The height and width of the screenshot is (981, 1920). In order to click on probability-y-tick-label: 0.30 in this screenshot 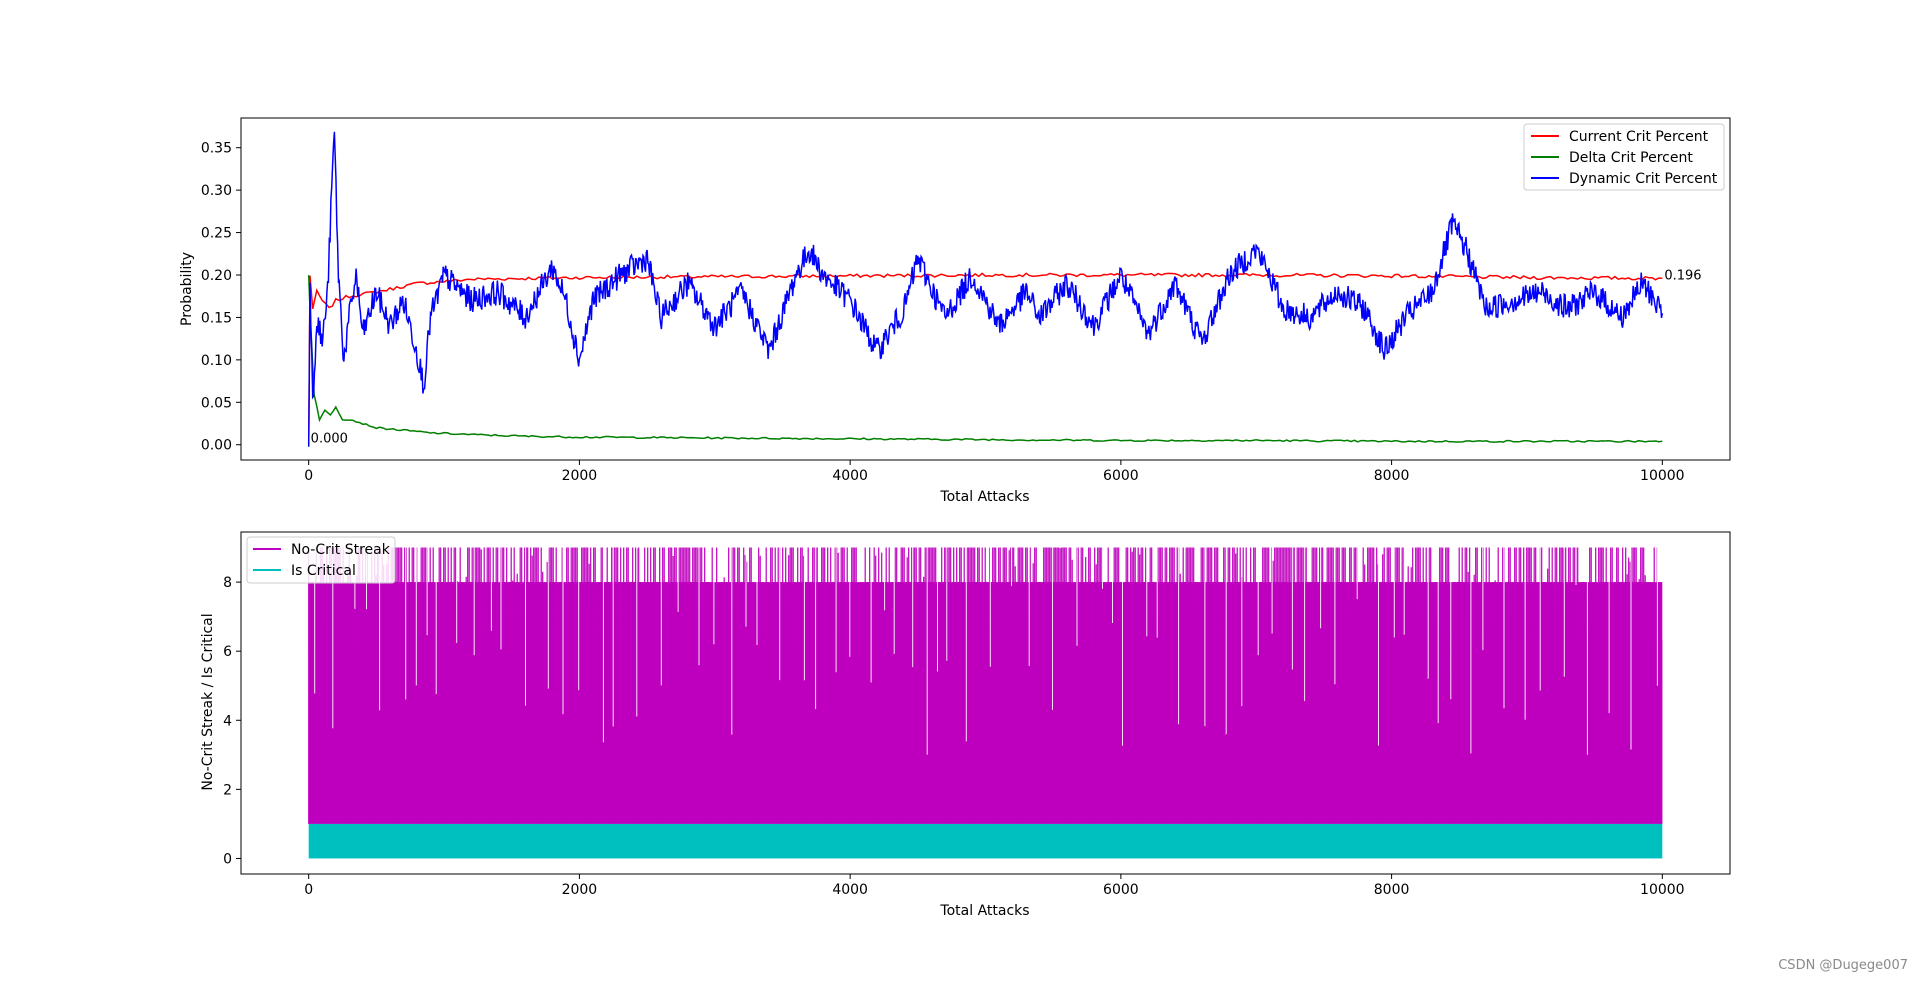, I will do `click(216, 191)`.